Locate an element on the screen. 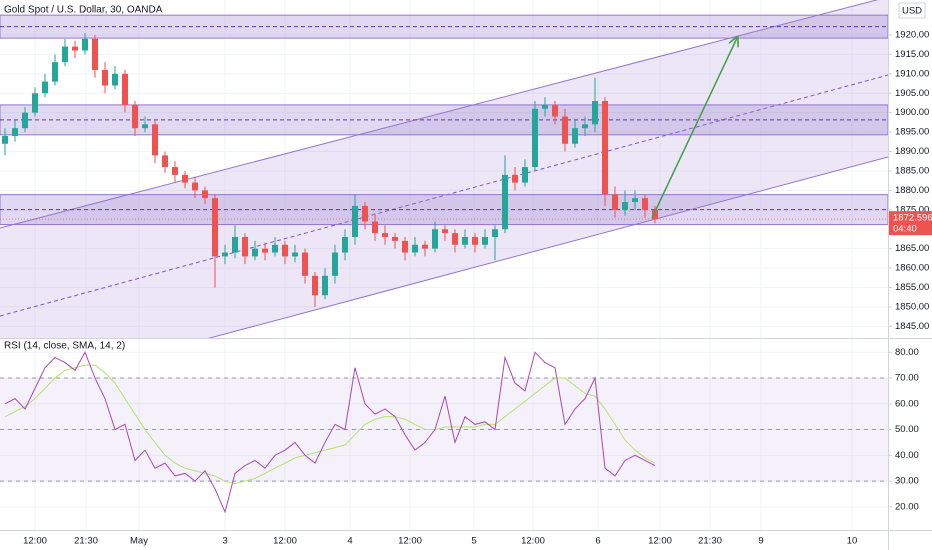  projection-arrow is located at coordinates (694, 128).